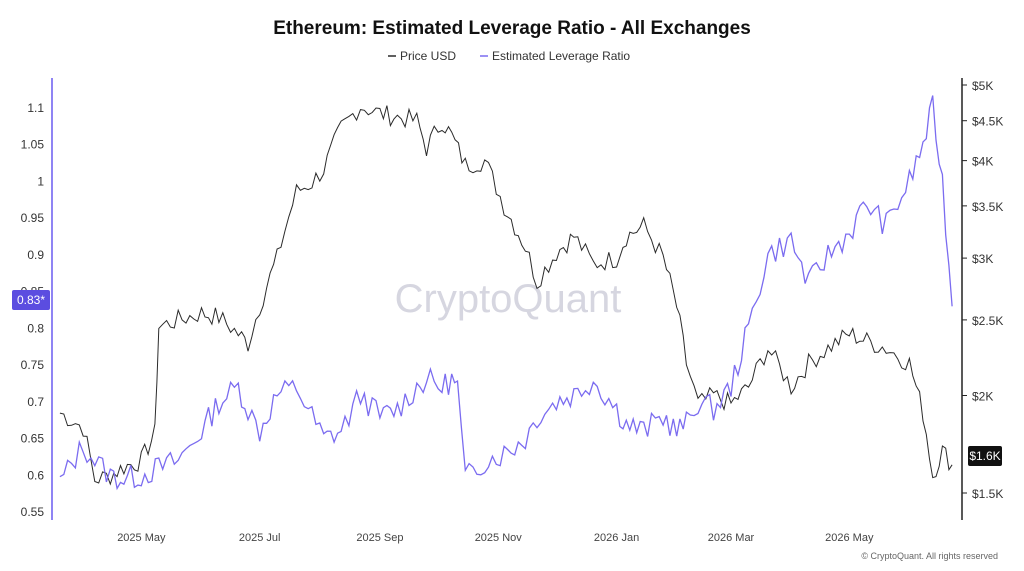 This screenshot has height=571, width=1024. What do you see at coordinates (982, 290) in the screenshot?
I see `right-axis-ticks: $5K $4.5K $4K $3.5K $3K $2.5K $2K $1.5K` at bounding box center [982, 290].